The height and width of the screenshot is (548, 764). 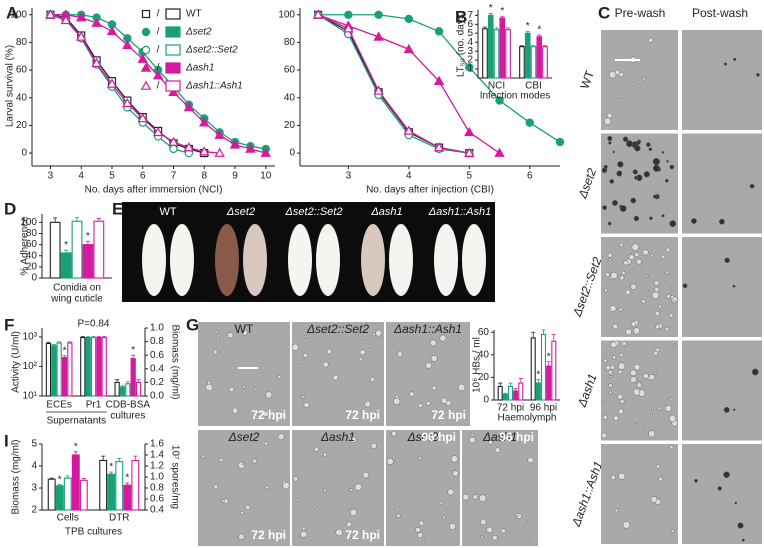 What do you see at coordinates (34, 510) in the screenshot?
I see `y-tick-label: 2` at bounding box center [34, 510].